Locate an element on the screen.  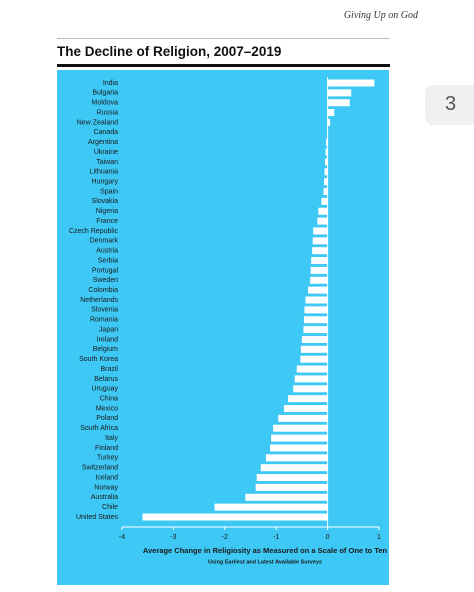
y-tick-label: Turkey is located at coordinates (108, 458).